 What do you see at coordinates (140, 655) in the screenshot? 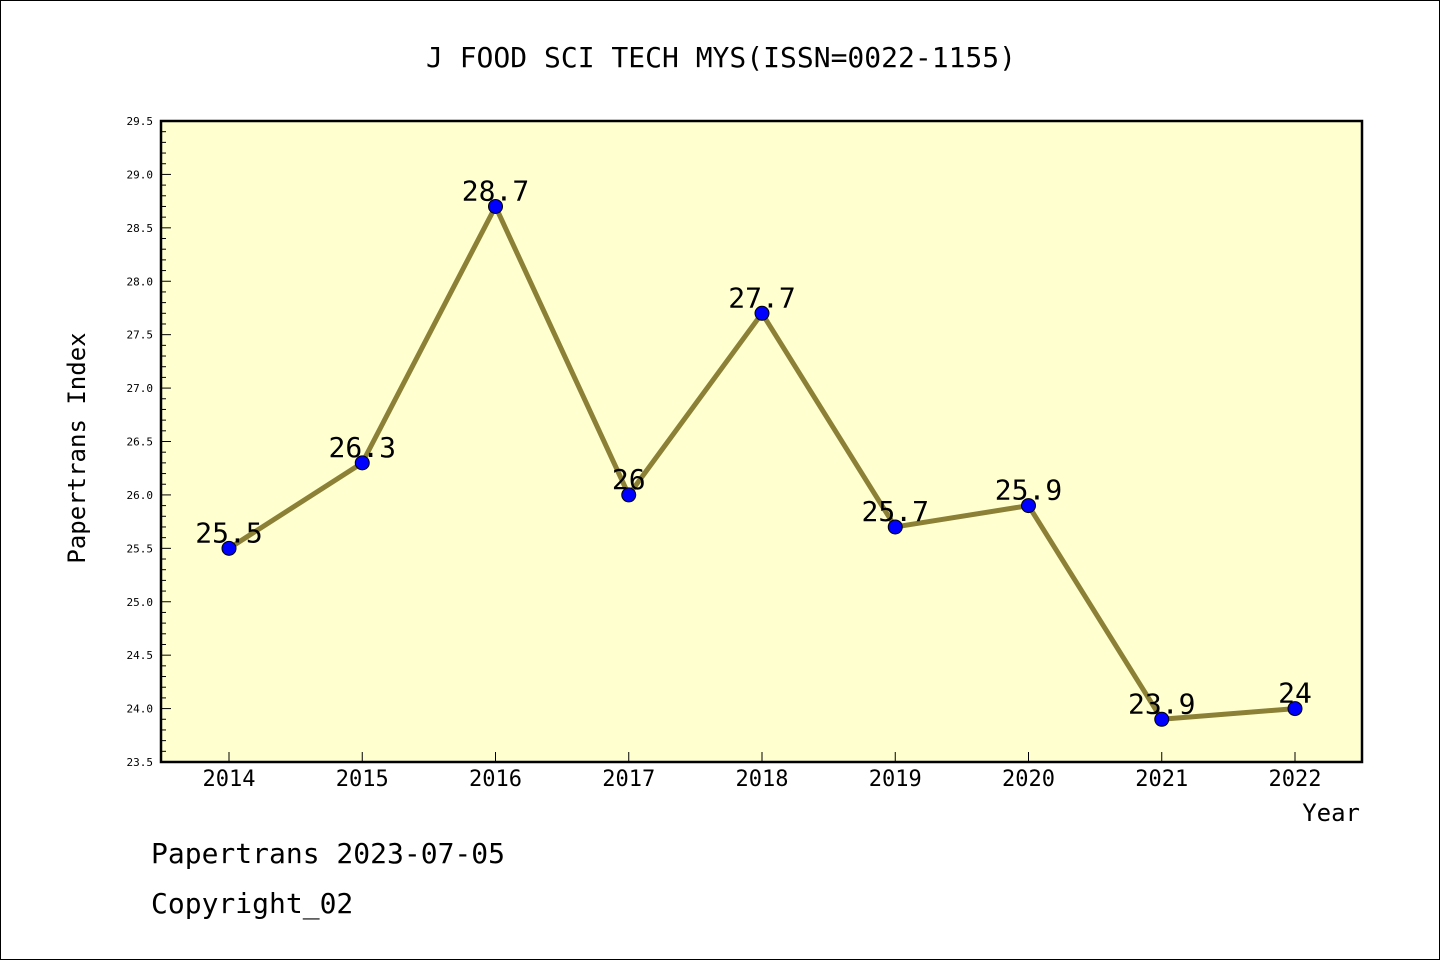
I see `y-tick-label: 24.5` at bounding box center [140, 655].